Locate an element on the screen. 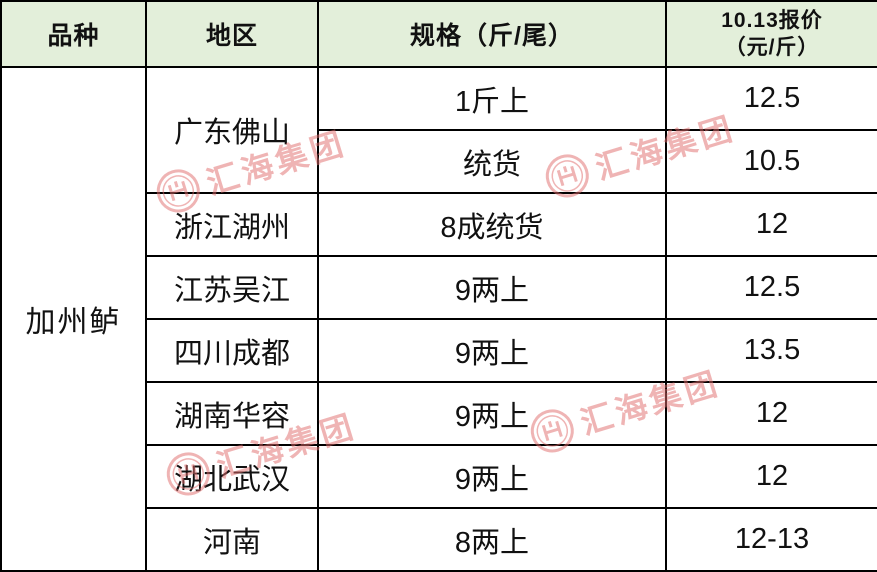 The height and width of the screenshot is (572, 877). header-spec: 规格（斤/尾） is located at coordinates (492, 34).